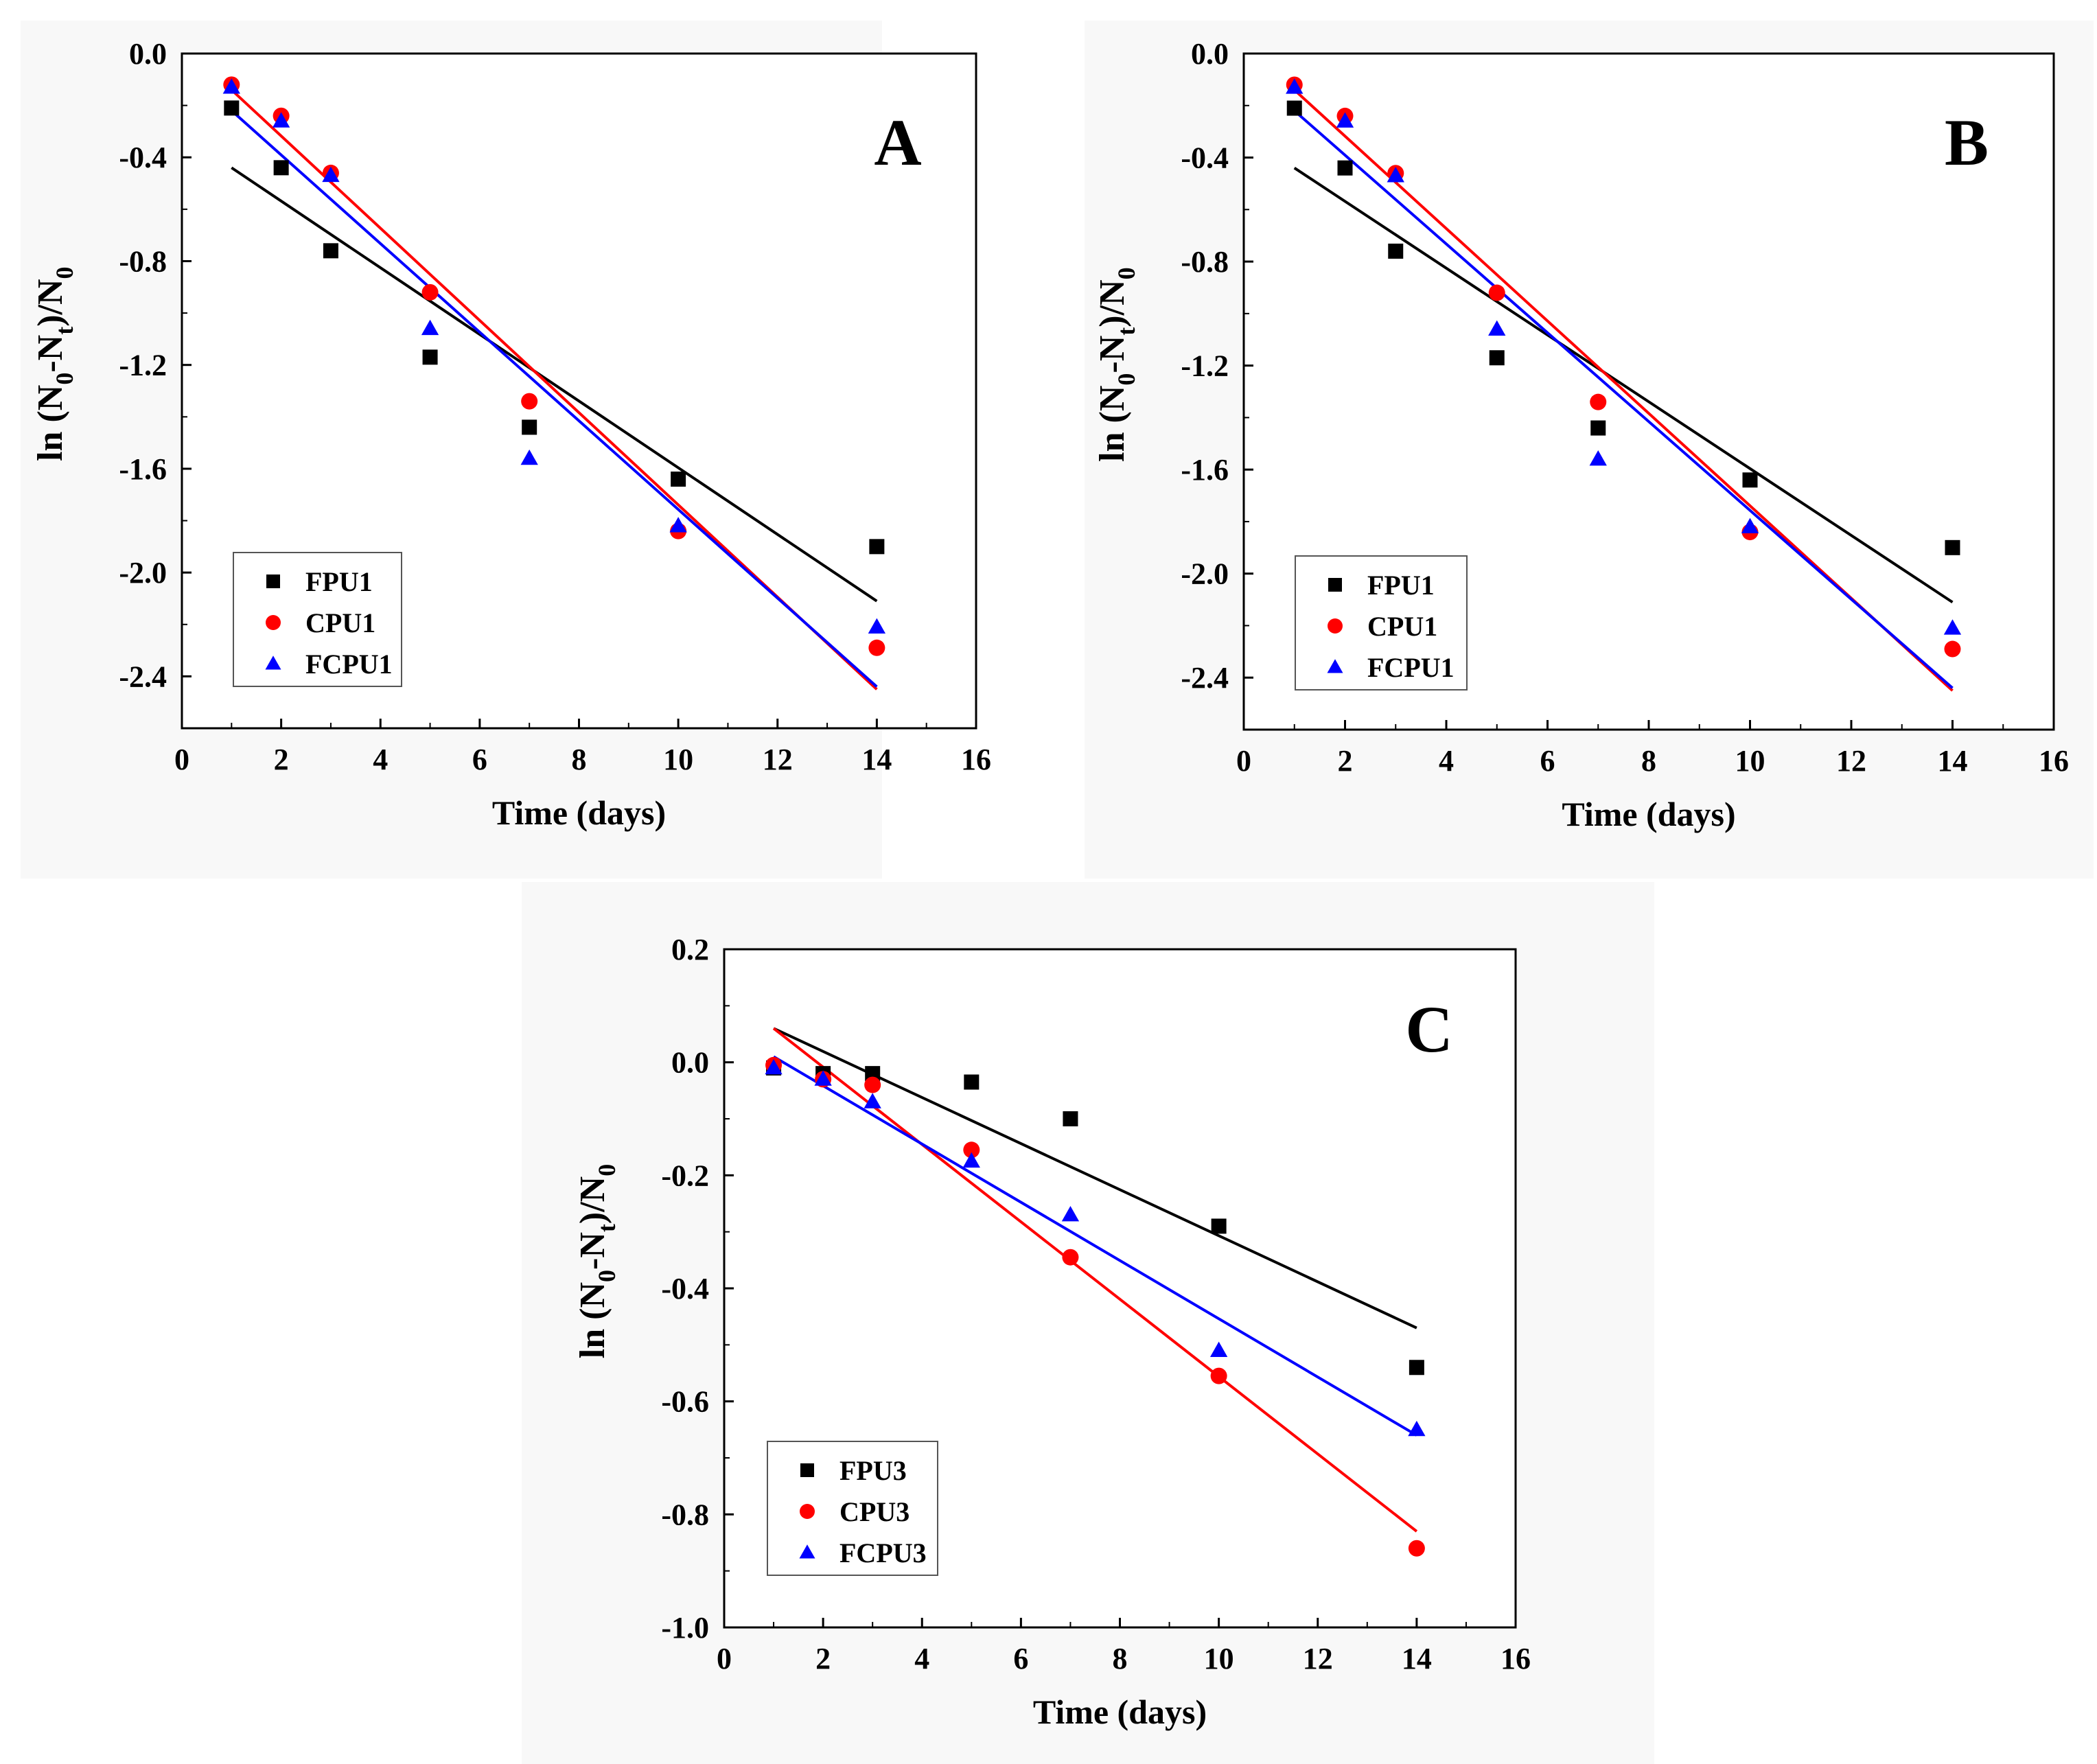 Image resolution: width=2097 pixels, height=1764 pixels. Describe the element at coordinates (554, 399) in the screenshot. I see `fit-line-fcpu1` at that location.